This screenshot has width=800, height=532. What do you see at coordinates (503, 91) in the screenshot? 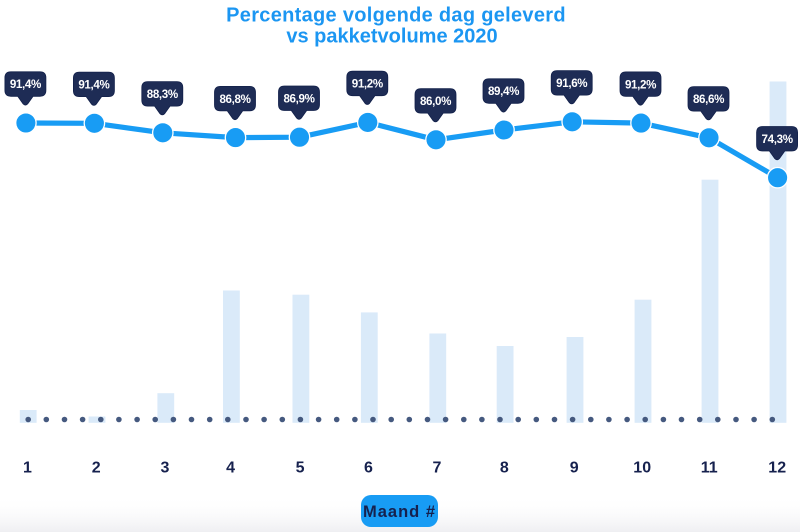
I see `svg-text: 89,4%` at bounding box center [503, 91].